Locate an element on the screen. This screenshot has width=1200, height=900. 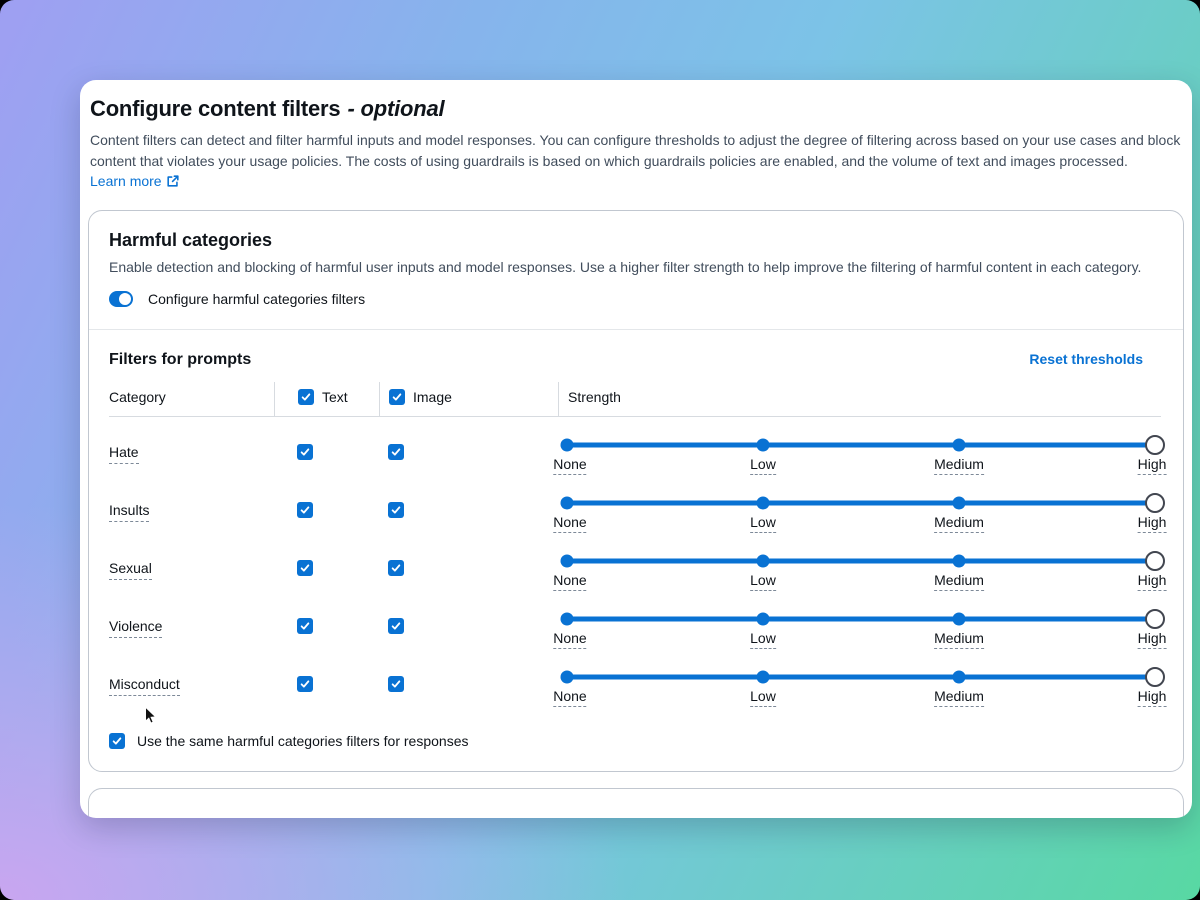
filter-row: Misconduct None Low Medium High is located at coordinates (638, 679).